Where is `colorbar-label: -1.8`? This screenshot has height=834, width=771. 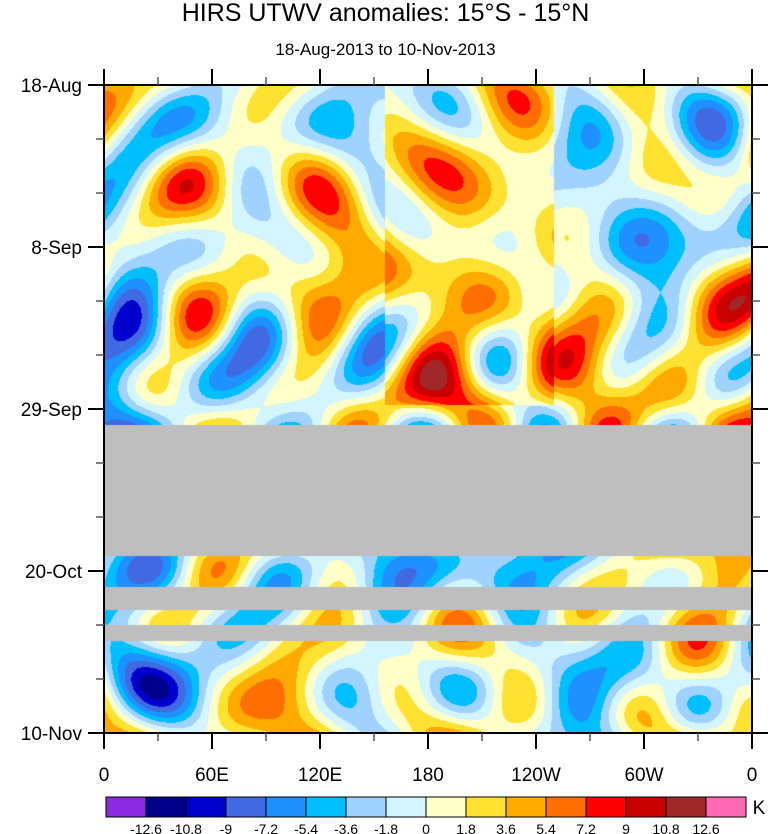 colorbar-label: -1.8 is located at coordinates (386, 827).